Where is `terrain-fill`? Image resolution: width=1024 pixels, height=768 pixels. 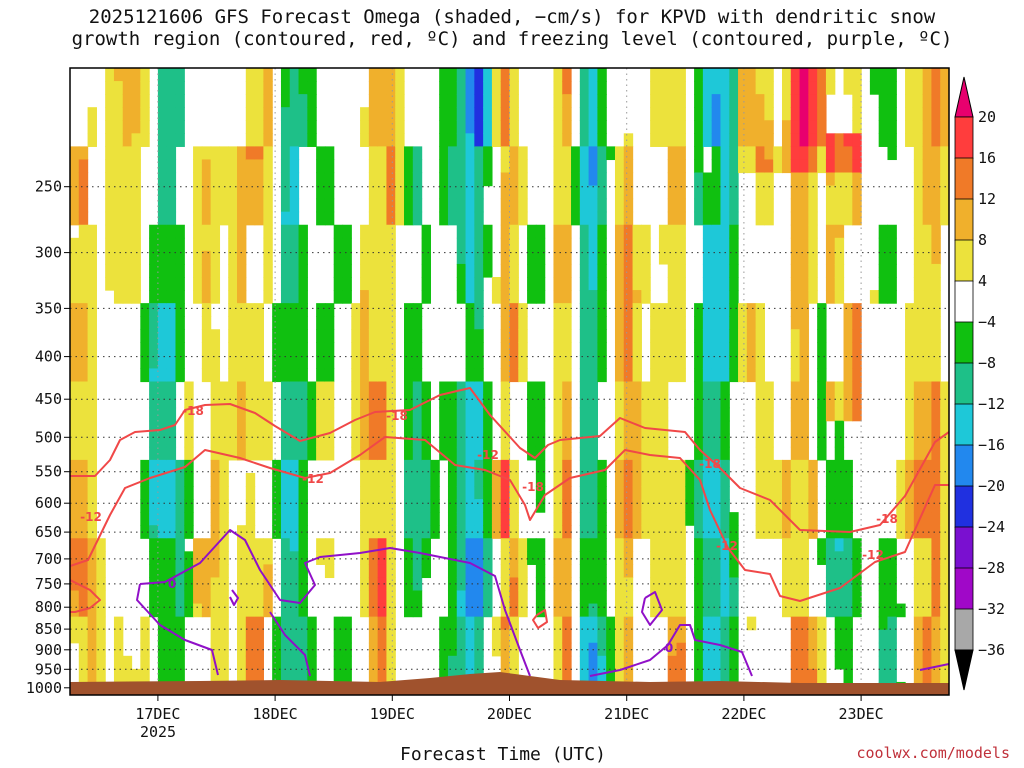
terrain-fill is located at coordinates (509, 683).